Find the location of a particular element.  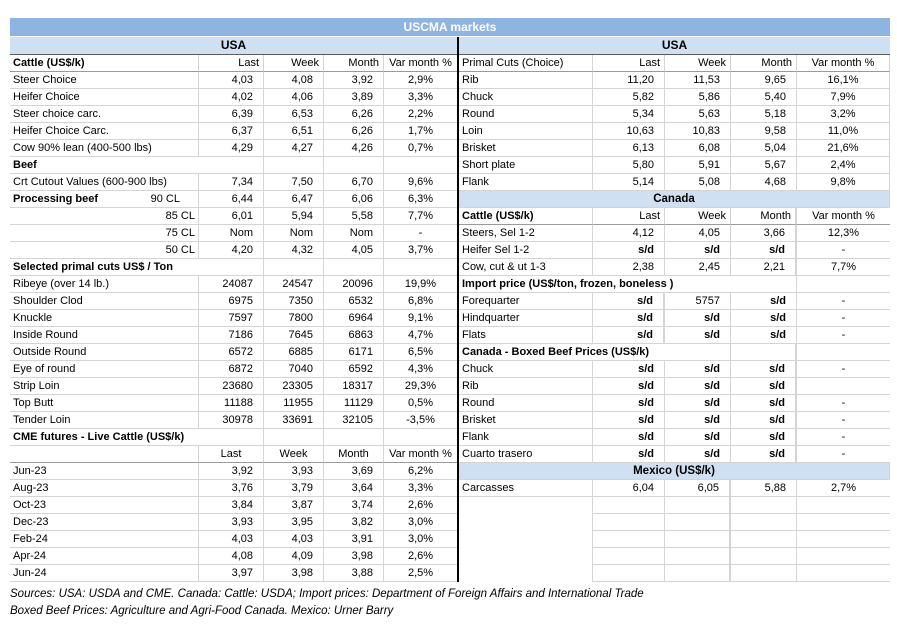

cell-var-month: 29,3% is located at coordinates (420, 386).